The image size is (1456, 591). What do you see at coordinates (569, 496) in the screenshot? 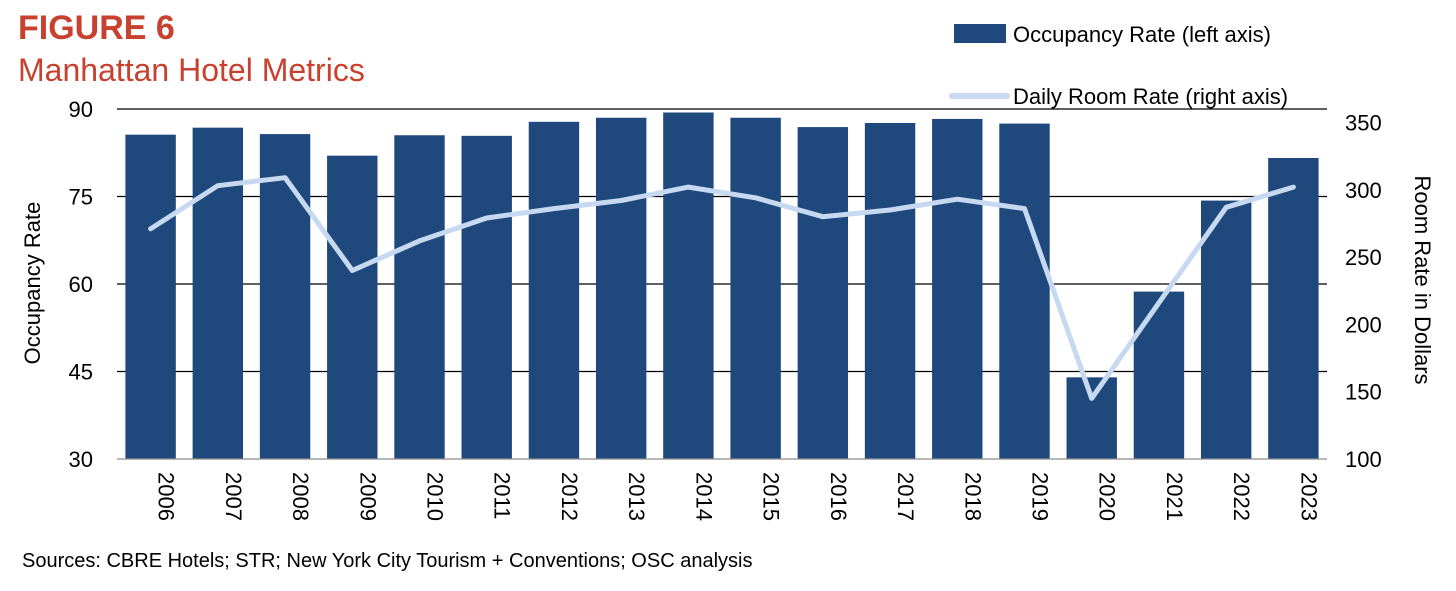
I see `x-tick-label: 2012` at bounding box center [569, 496].